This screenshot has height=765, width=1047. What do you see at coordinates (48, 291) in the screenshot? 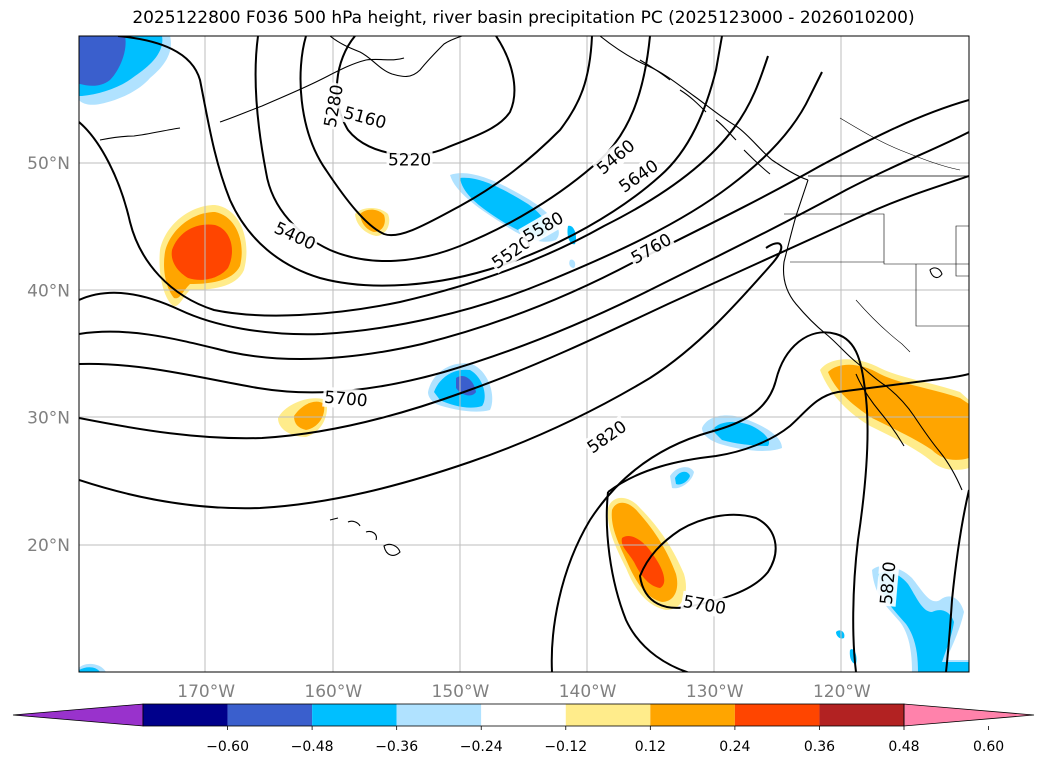
I see `lat-label-40: 40°N` at bounding box center [48, 291].